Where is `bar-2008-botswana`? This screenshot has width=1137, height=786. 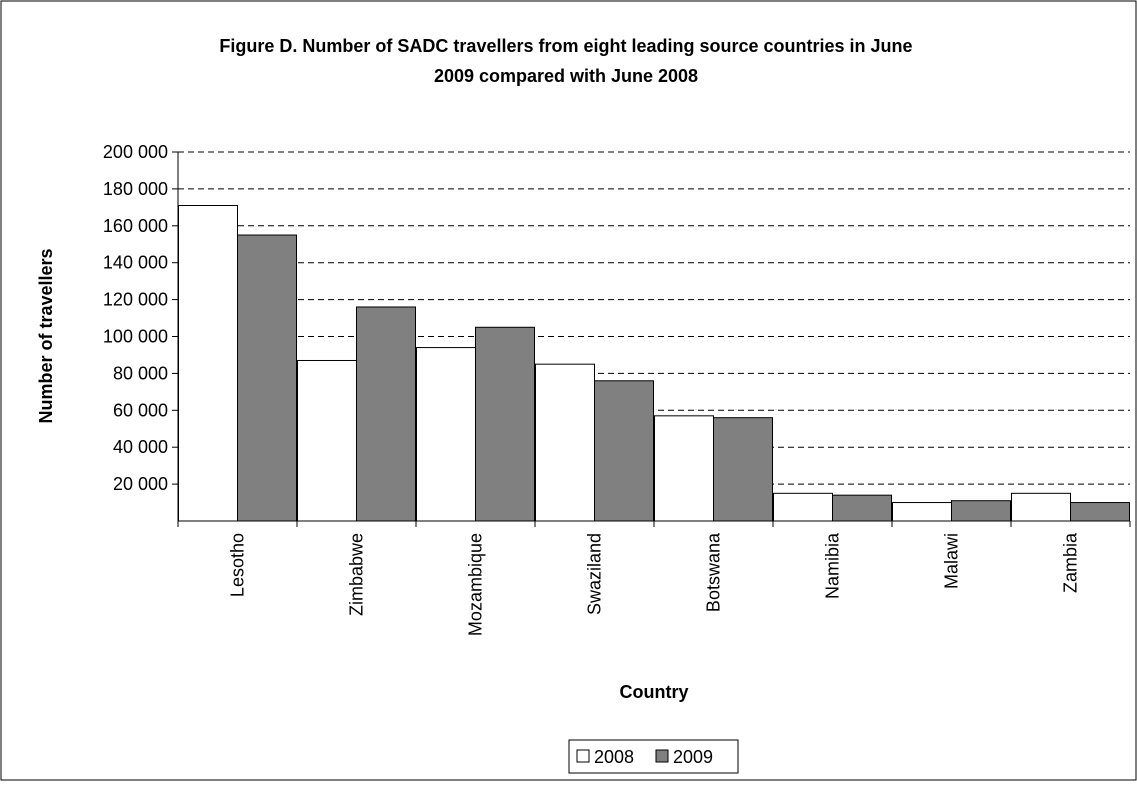
bar-2008-botswana is located at coordinates (684, 468).